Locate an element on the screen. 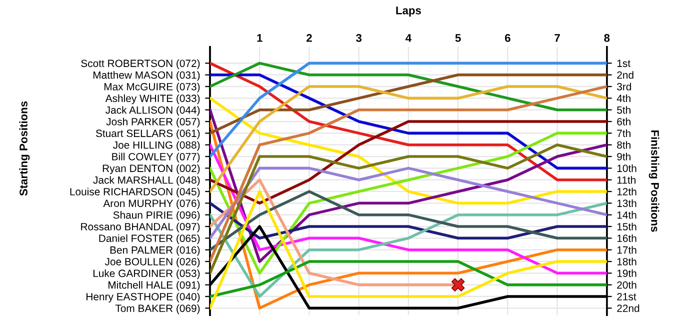 The width and height of the screenshot is (700, 330). x-tick-label: 1 is located at coordinates (259, 38).